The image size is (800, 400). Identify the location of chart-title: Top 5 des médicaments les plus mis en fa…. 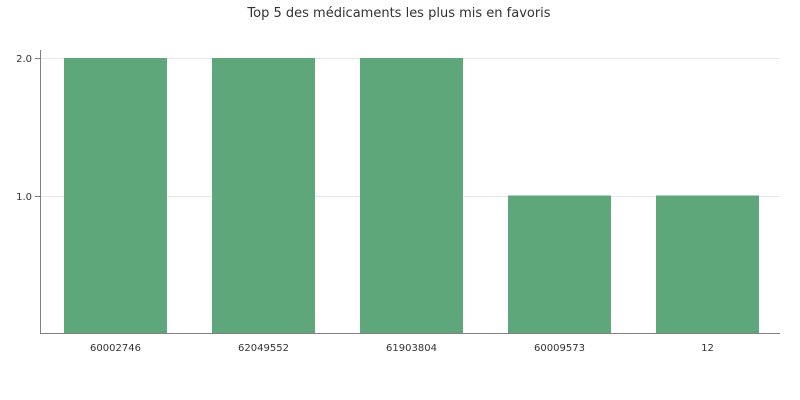
(398, 13).